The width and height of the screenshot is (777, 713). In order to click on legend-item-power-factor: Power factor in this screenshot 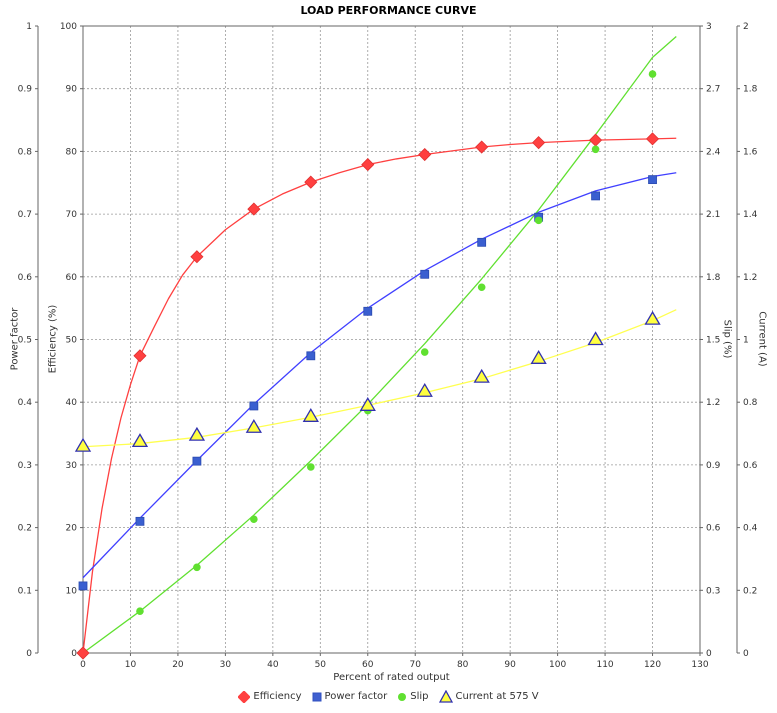, I will do `click(350, 696)`.